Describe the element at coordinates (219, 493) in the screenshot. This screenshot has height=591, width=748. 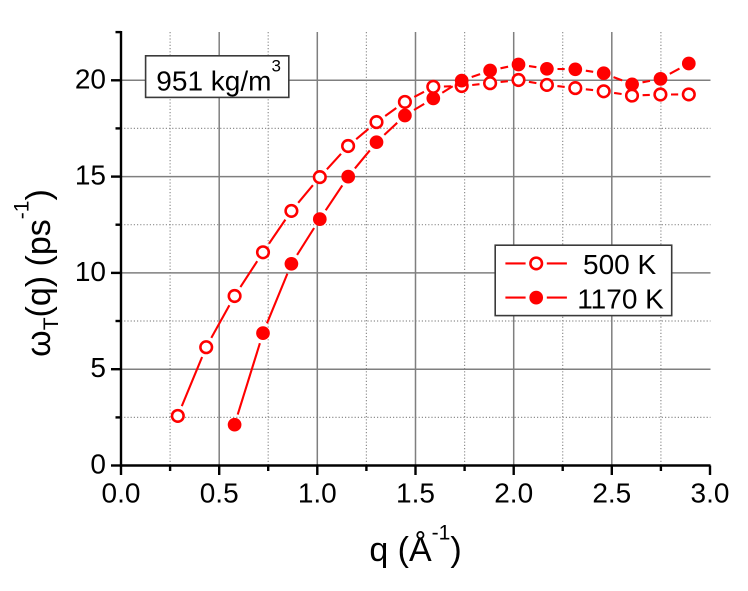
I see `svg-text: 0.5` at that location.